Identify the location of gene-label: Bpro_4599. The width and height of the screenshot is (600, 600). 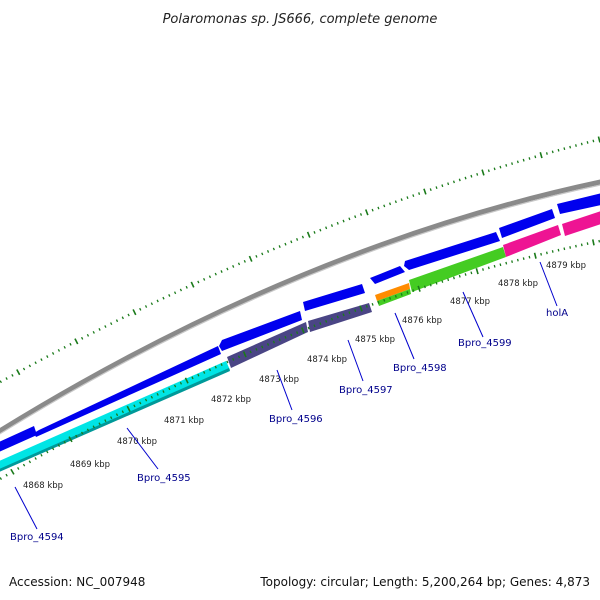
(485, 343).